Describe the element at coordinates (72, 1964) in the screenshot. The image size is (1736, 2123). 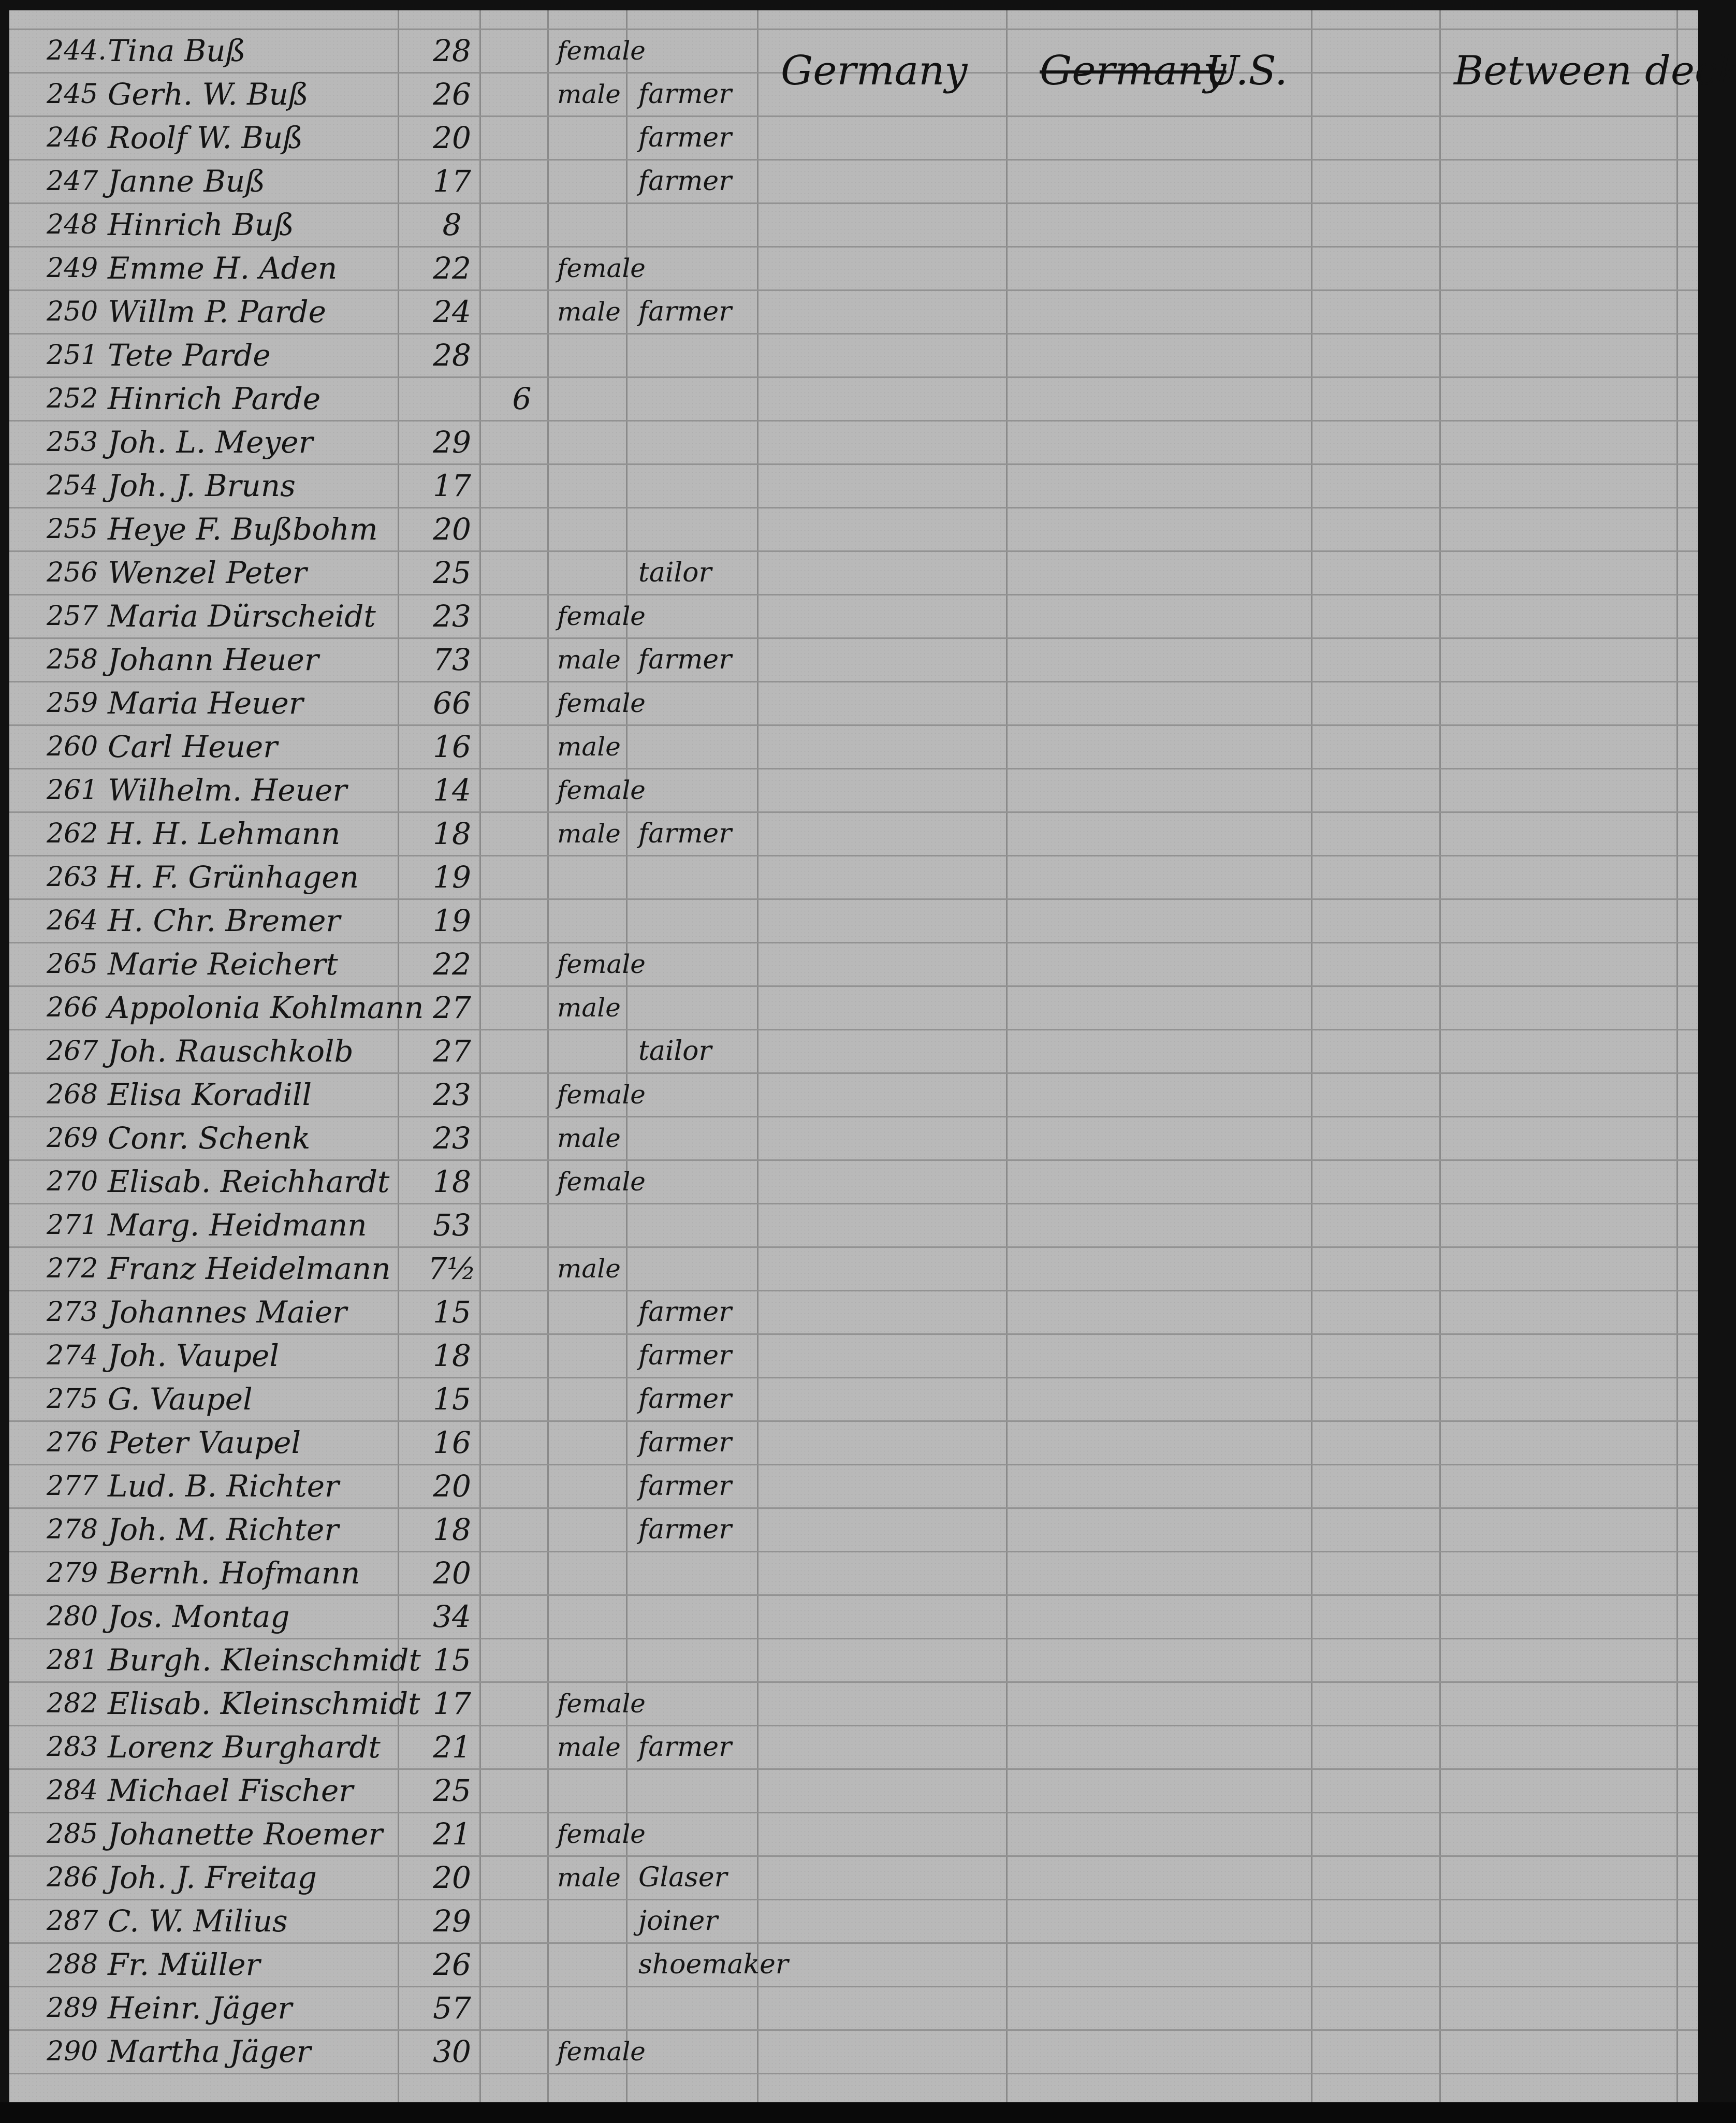
I see `passenger-num: 288` at that location.